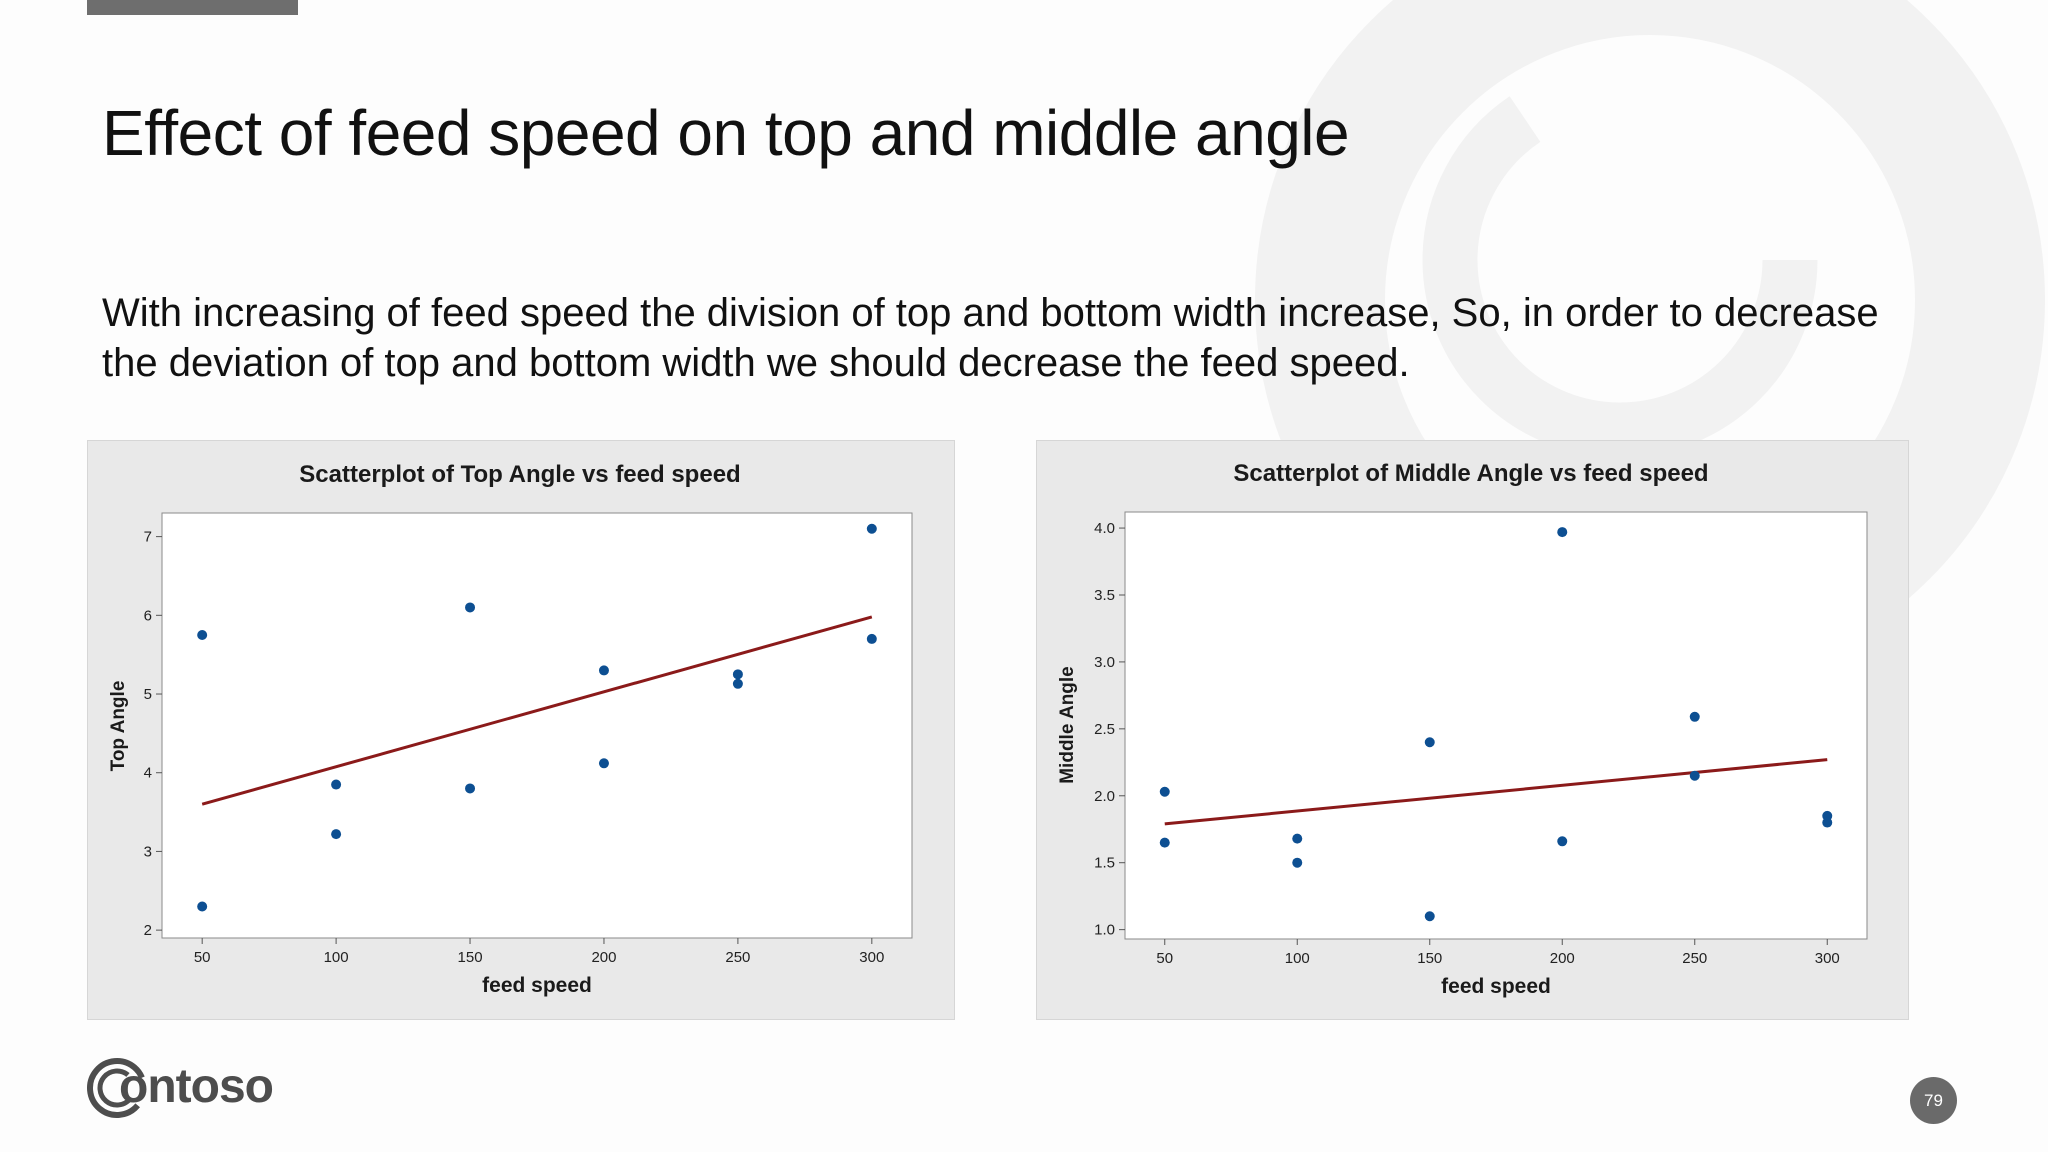 The width and height of the screenshot is (2048, 1152). I want to click on y-axis-label: Top Angle, so click(118, 726).